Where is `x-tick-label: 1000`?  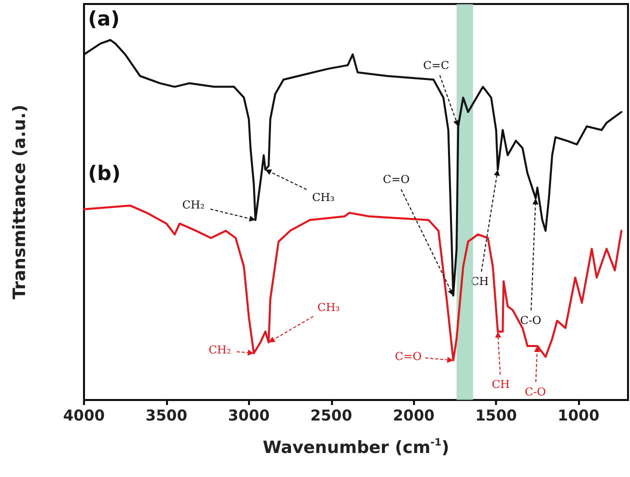 x-tick-label: 1000 is located at coordinates (579, 415).